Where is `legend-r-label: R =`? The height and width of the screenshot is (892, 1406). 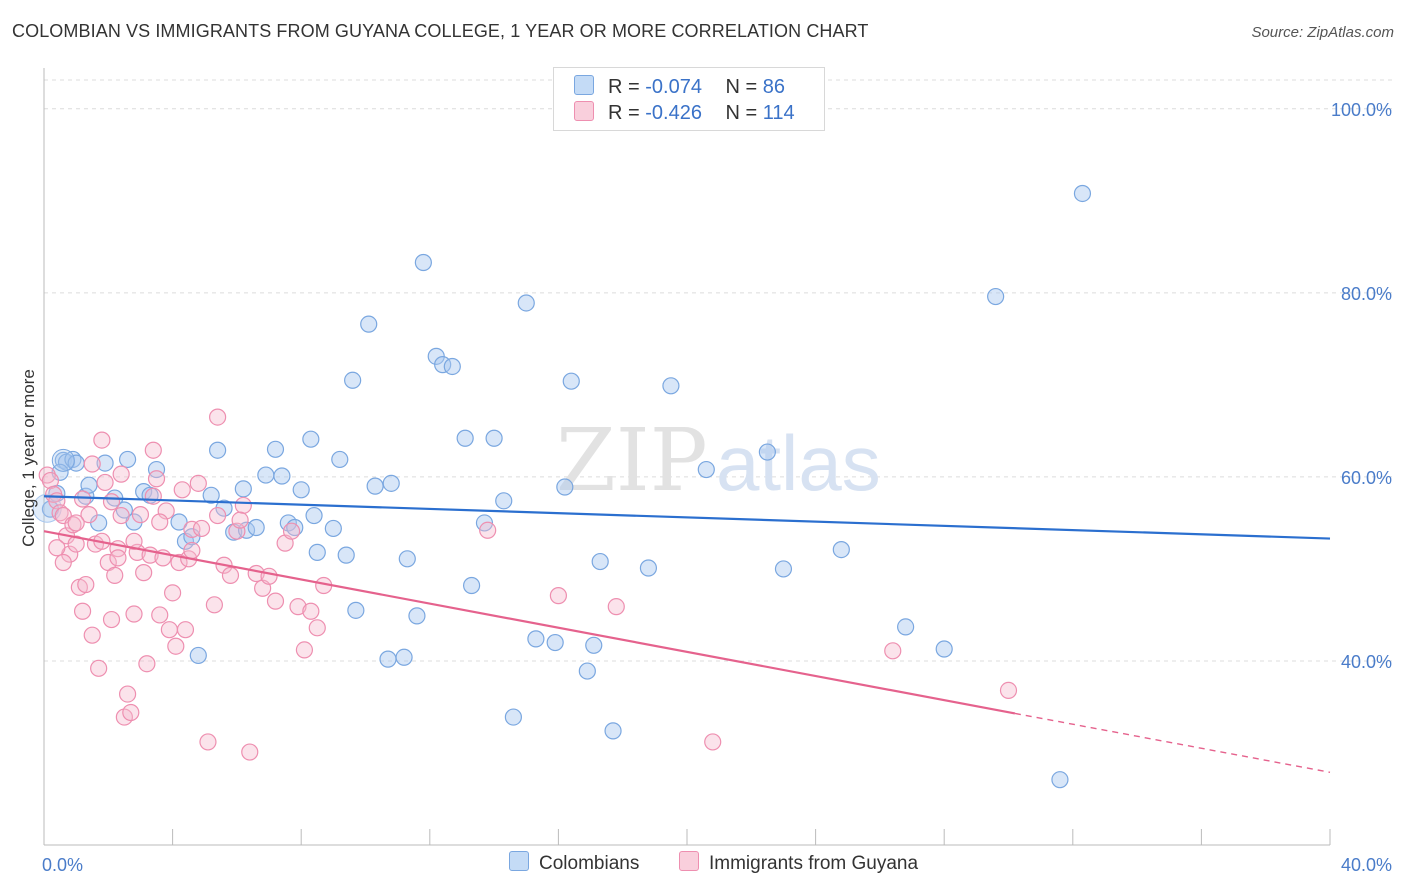 legend-r-label: R = is located at coordinates (624, 87).